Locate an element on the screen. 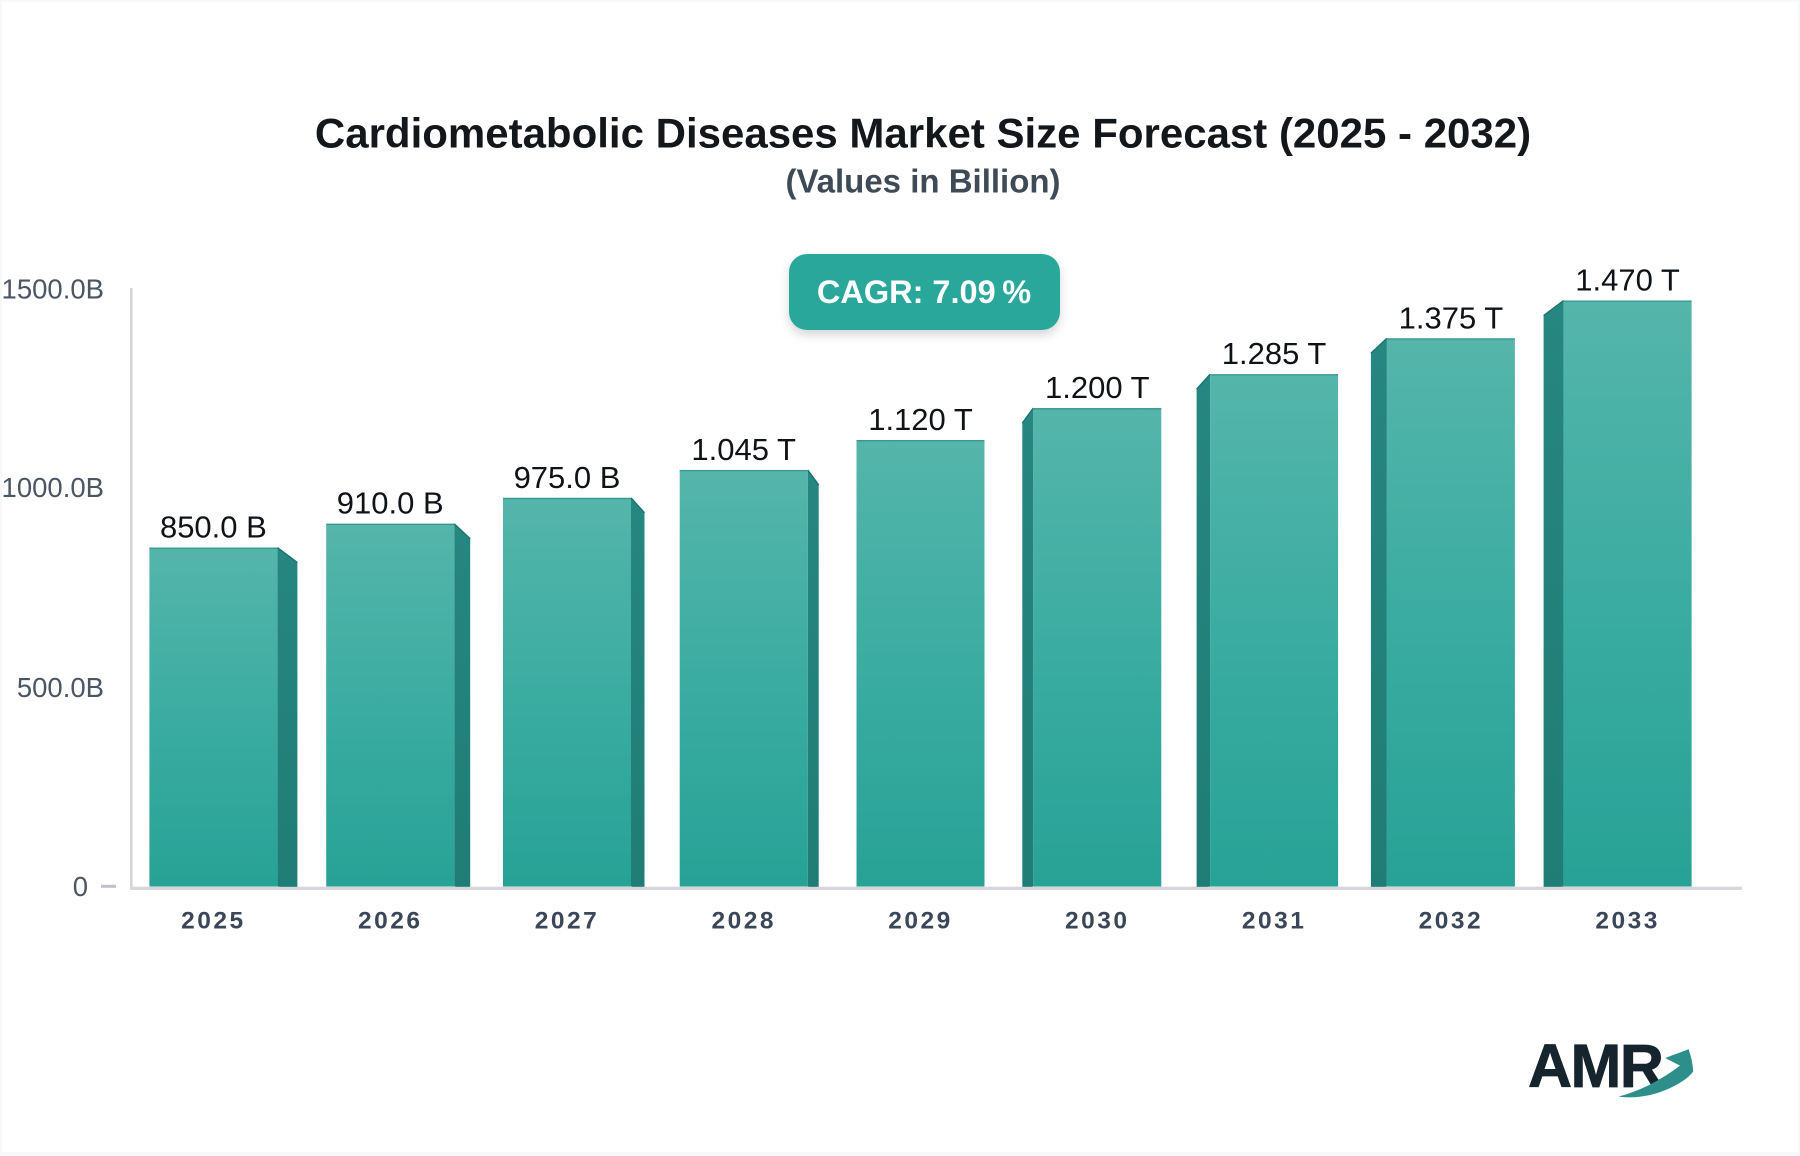  svg-text: 850.0 B is located at coordinates (213, 527).